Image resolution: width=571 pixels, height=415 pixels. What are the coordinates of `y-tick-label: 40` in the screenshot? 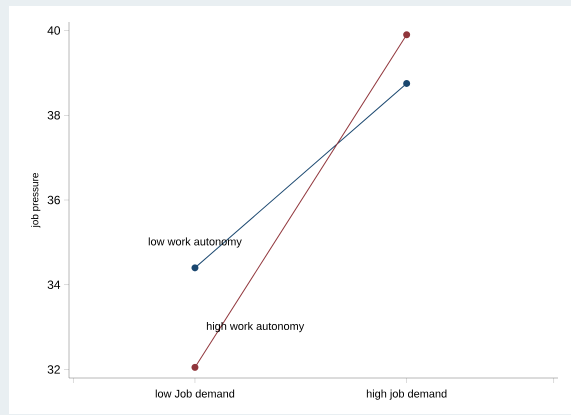 It's located at (53, 30).